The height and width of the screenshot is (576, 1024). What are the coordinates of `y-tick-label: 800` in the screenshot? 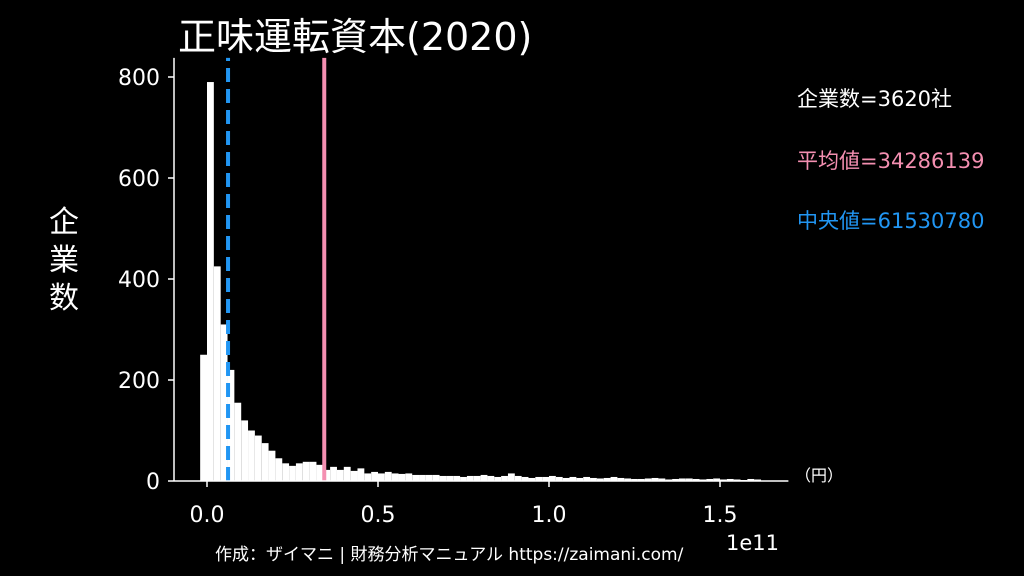 It's located at (139, 78).